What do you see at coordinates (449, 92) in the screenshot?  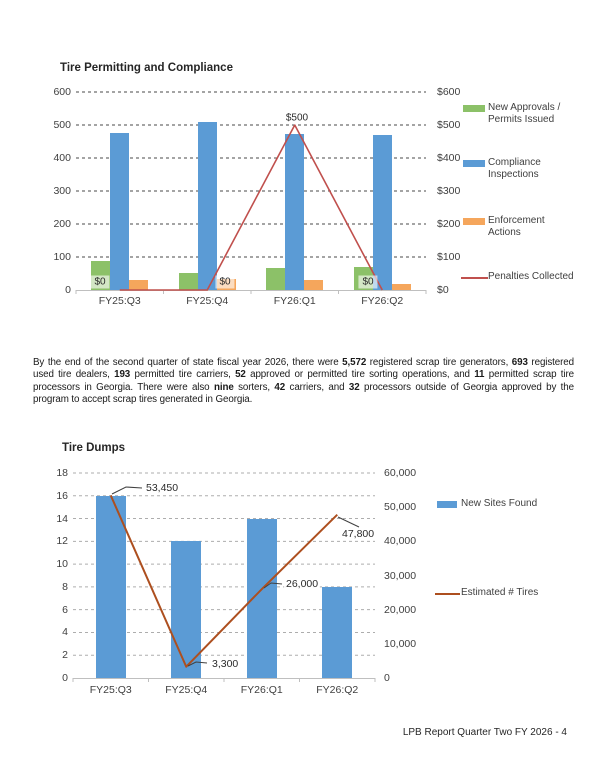 I see `right-axis-tick-label: $600` at bounding box center [449, 92].